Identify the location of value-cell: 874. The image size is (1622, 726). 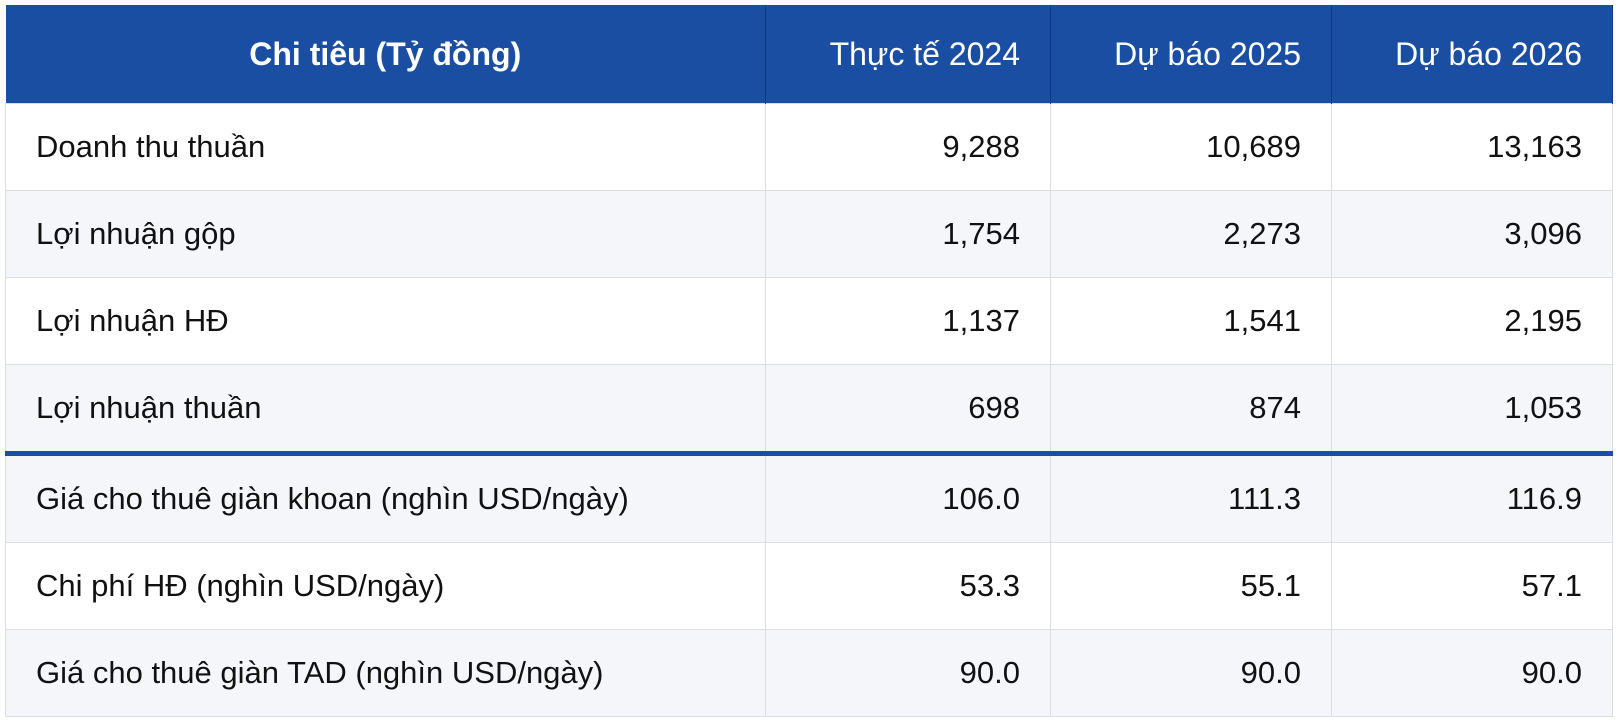
(1191, 409).